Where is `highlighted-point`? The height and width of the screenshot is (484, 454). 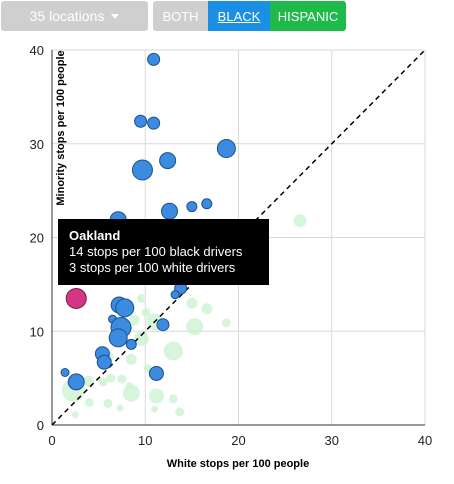 highlighted-point is located at coordinates (76, 298).